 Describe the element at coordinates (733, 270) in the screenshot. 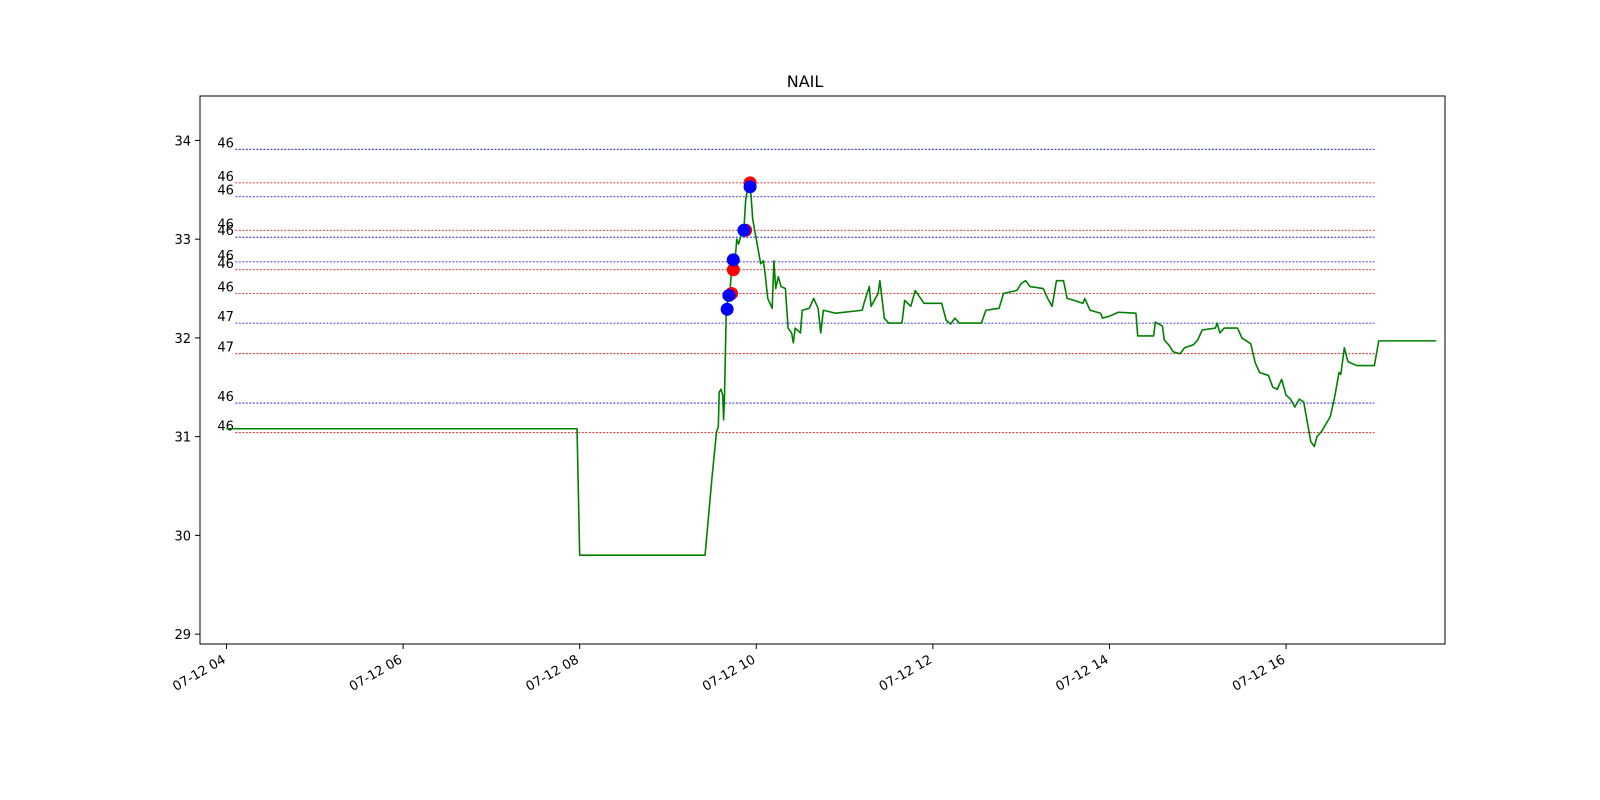

I see `sell-marker` at that location.